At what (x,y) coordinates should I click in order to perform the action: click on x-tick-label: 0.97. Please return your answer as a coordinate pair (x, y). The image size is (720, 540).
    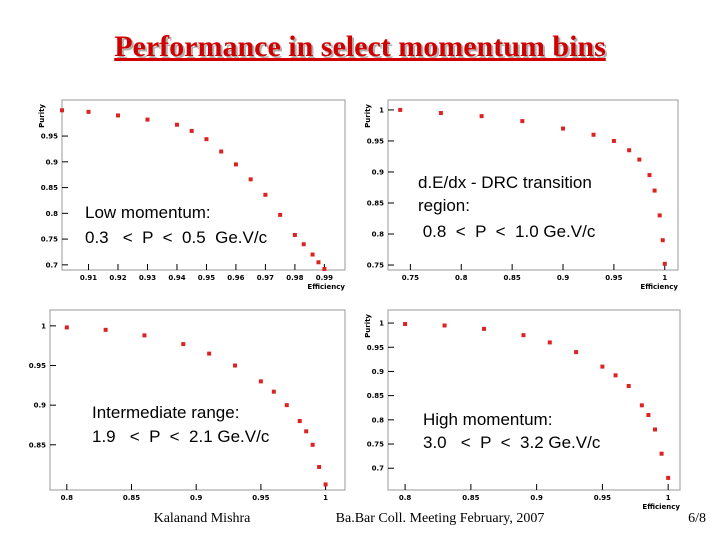
    Looking at the image, I should click on (265, 278).